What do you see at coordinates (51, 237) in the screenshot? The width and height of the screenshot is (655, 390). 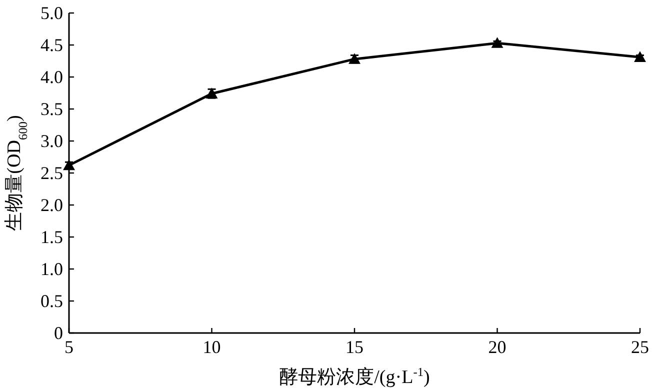 I see `y-tick-label: 1.5` at bounding box center [51, 237].